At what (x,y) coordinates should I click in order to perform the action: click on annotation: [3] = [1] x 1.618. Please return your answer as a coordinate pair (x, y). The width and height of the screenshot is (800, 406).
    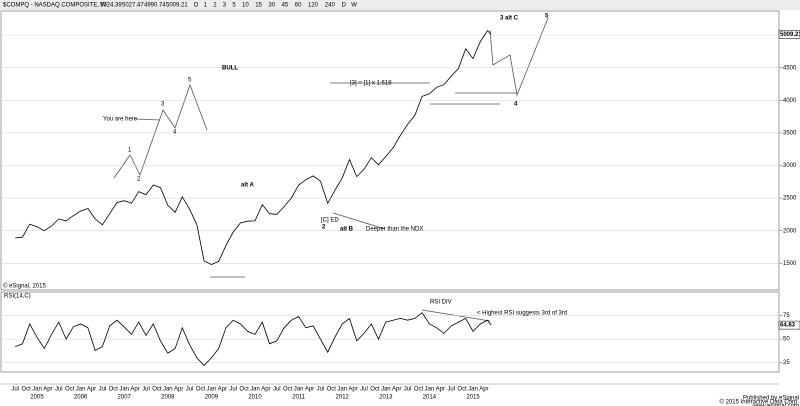
    Looking at the image, I should click on (371, 84).